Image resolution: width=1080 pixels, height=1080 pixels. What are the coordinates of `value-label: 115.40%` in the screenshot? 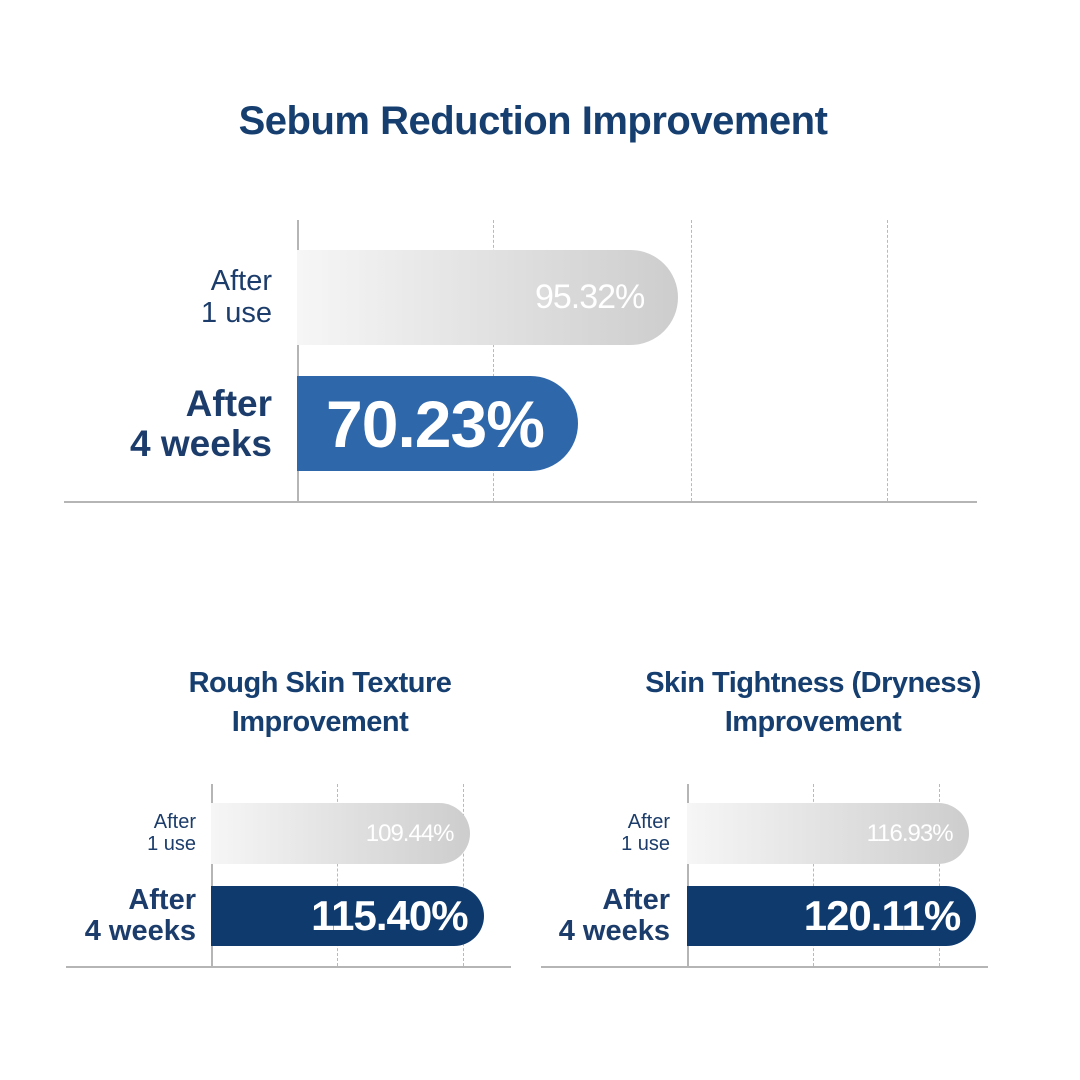 It's located at (389, 915).